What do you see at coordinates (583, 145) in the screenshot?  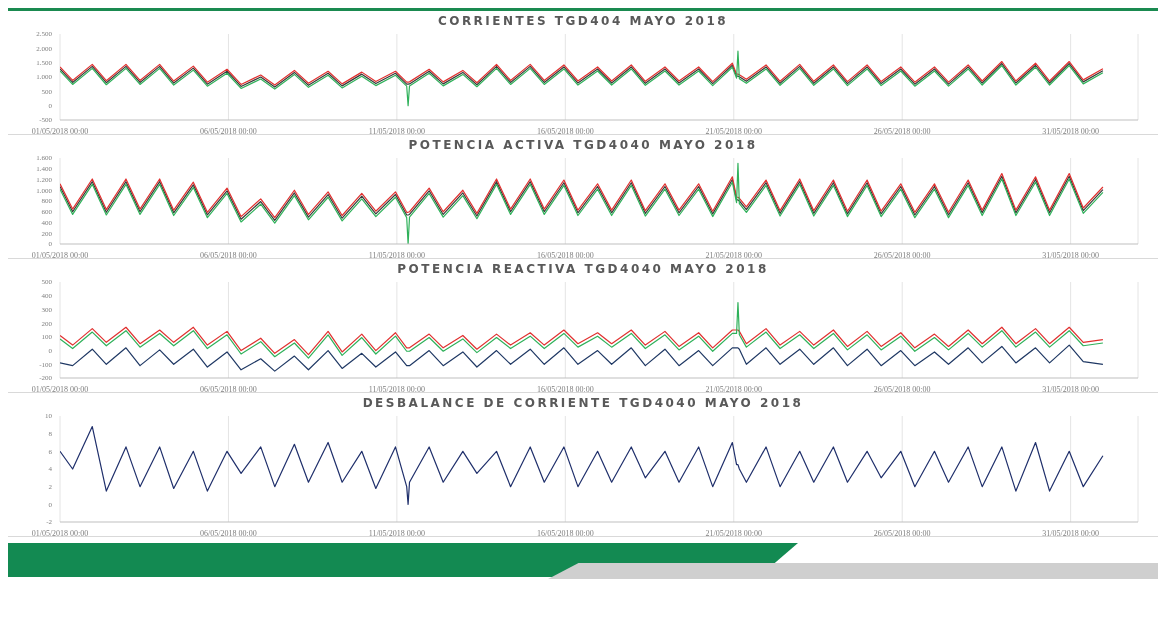 I see `chart-title: POTENCIA ACTIVA TGD4040 MAYO 2018` at bounding box center [583, 145].